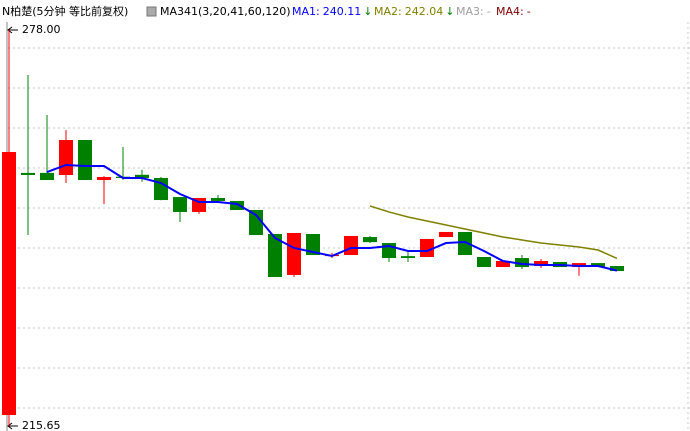 The width and height of the screenshot is (690, 431). Describe the element at coordinates (493, 232) in the screenshot. I see `ma-line` at that location.